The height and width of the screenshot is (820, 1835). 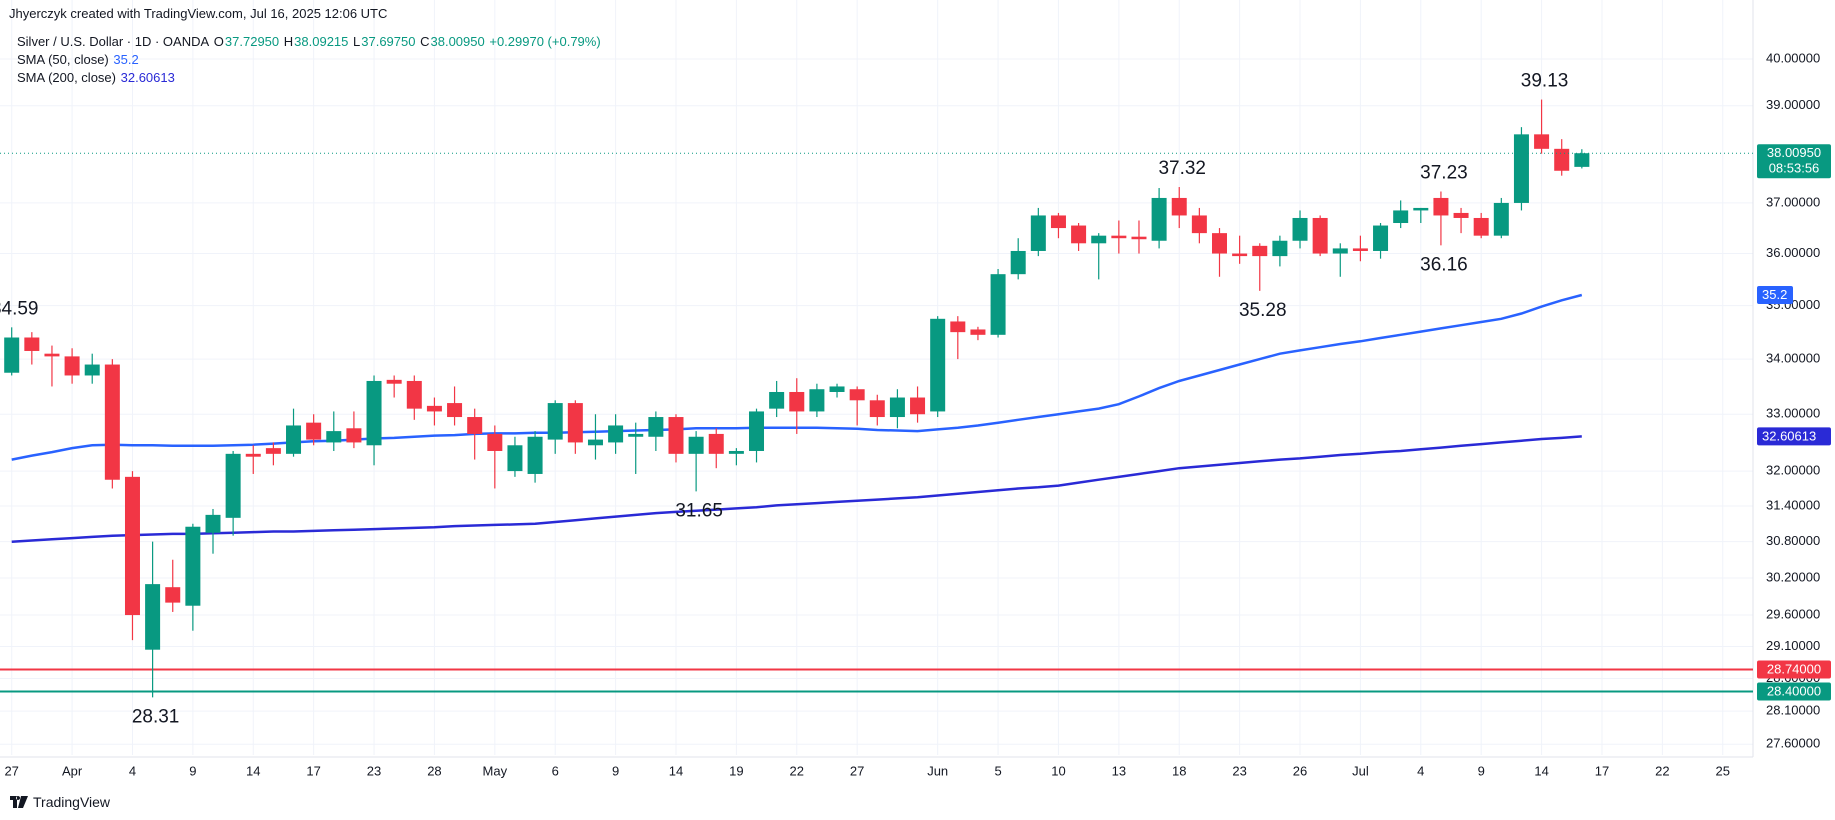 What do you see at coordinates (357, 41) in the screenshot?
I see `ohlc-key: L` at bounding box center [357, 41].